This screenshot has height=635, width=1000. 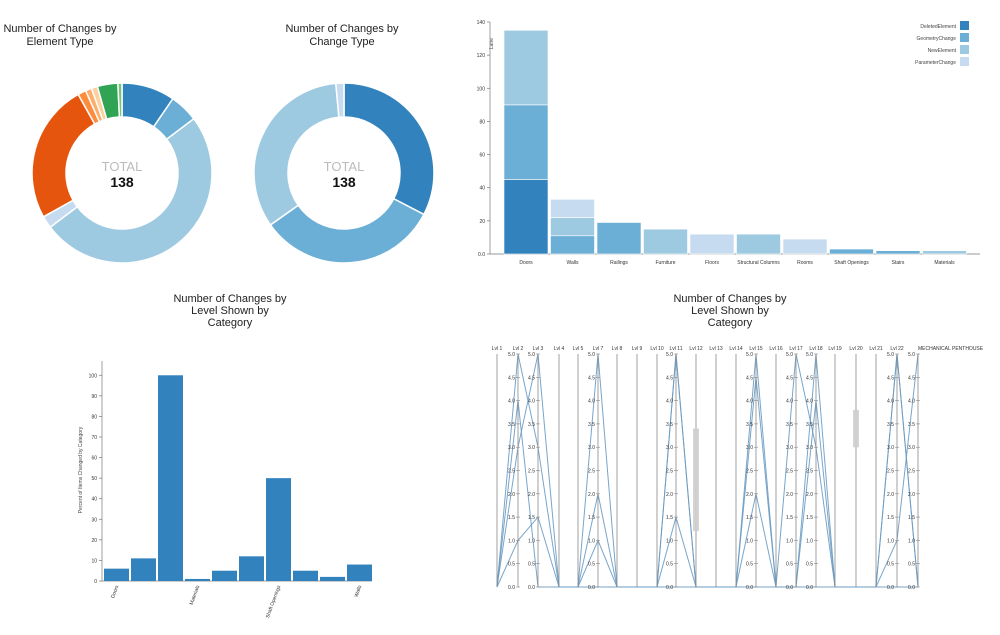 What do you see at coordinates (481, 56) in the screenshot?
I see `stacked-bar-ytick: 120` at bounding box center [481, 56].